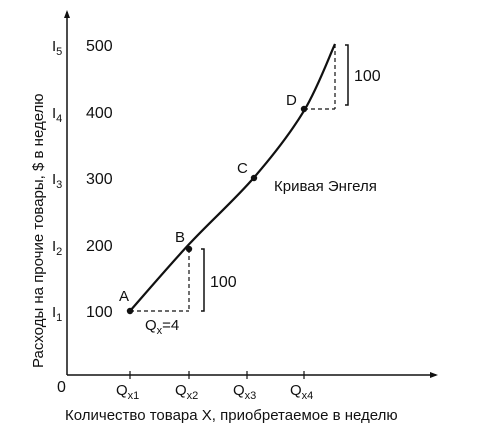  I want to click on bracket-high, so click(347, 75).